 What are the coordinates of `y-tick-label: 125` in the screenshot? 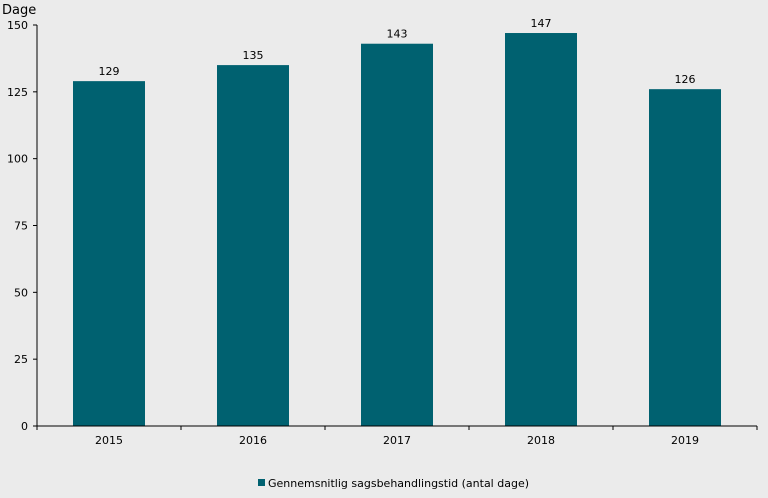 It's located at (17, 92).